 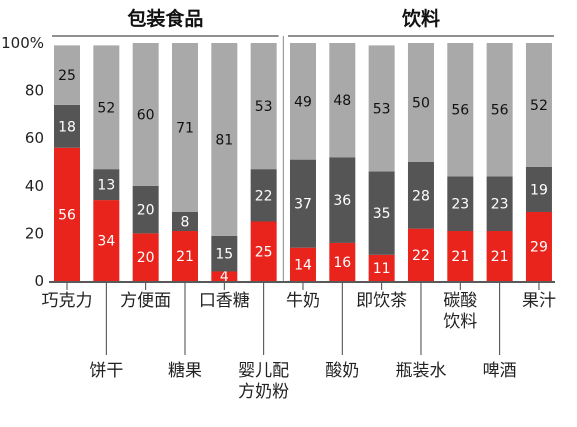 I want to click on data-label: 14, so click(x=303, y=265).